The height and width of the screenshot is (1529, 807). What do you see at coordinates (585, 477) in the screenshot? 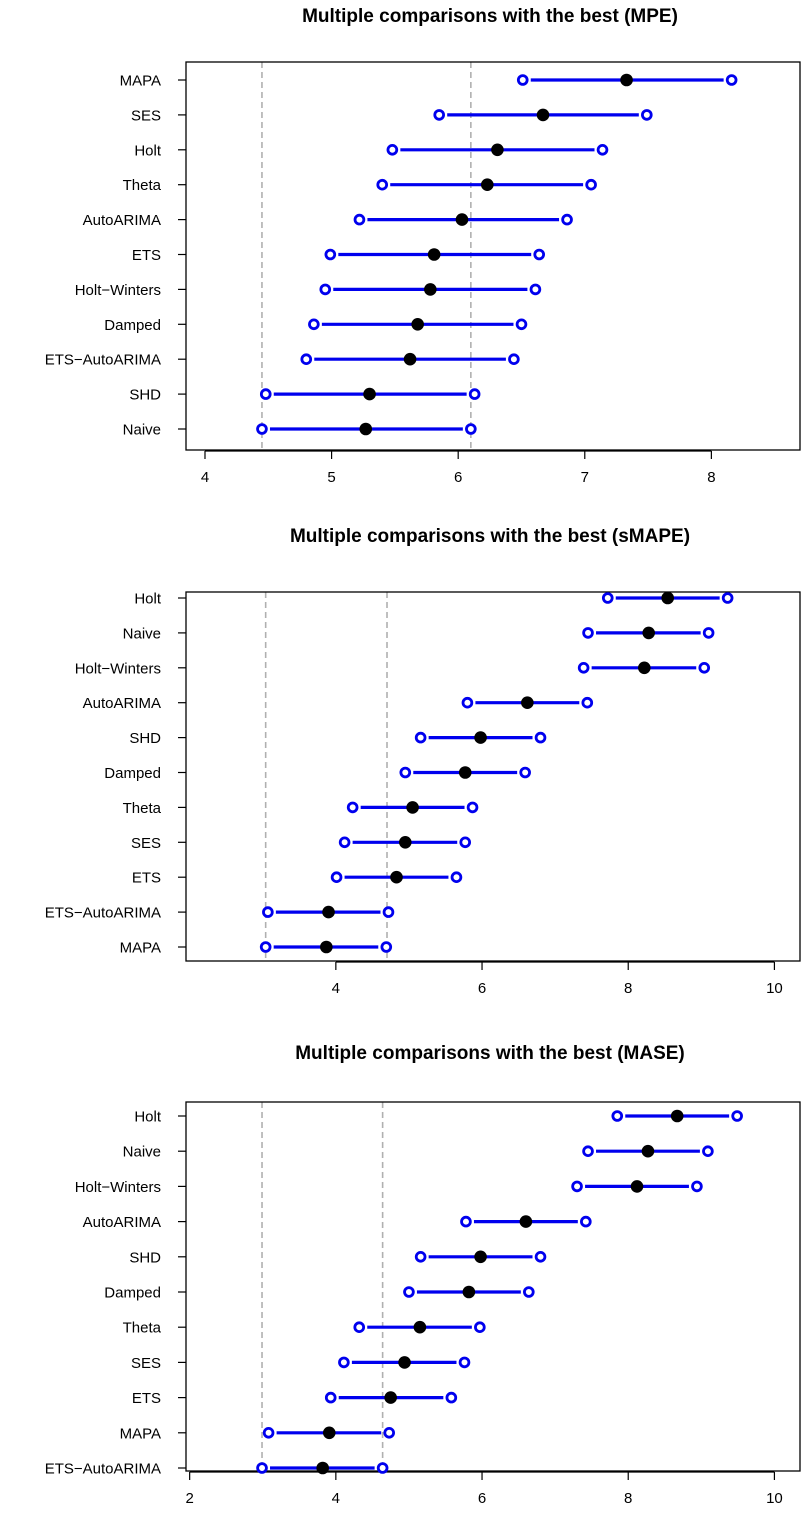
I see `x-tick-label: 7` at bounding box center [585, 477].